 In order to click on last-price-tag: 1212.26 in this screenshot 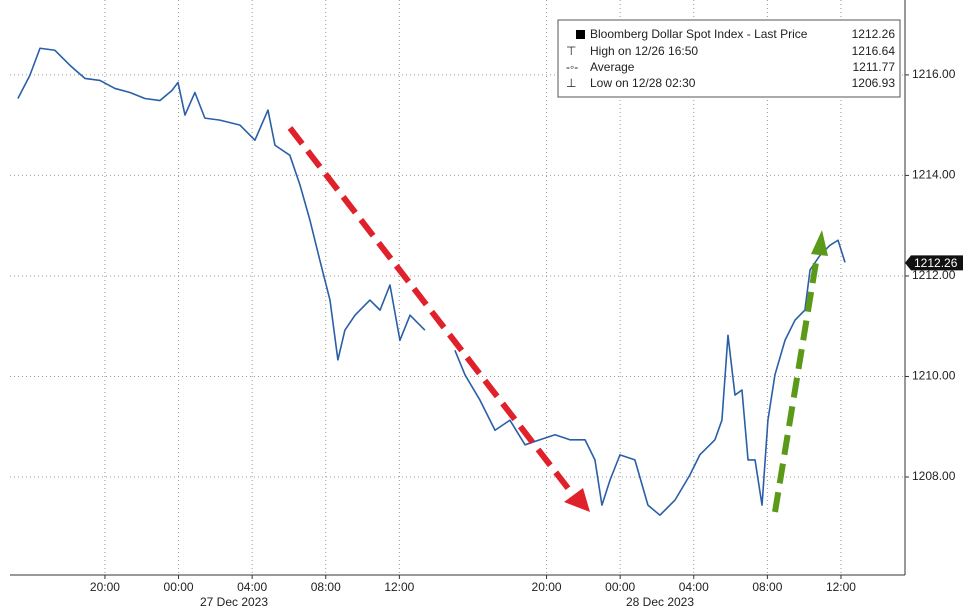, I will do `click(934, 263)`.